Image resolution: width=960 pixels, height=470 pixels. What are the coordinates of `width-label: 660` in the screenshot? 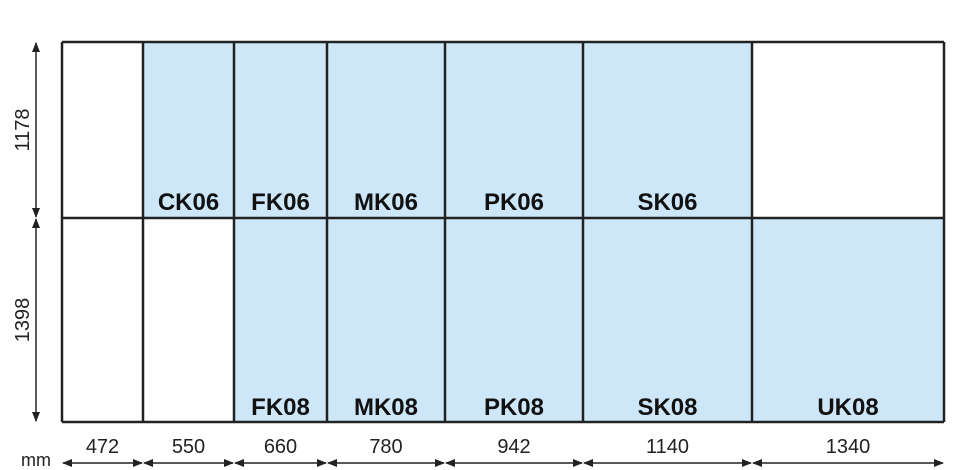 It's located at (280, 447).